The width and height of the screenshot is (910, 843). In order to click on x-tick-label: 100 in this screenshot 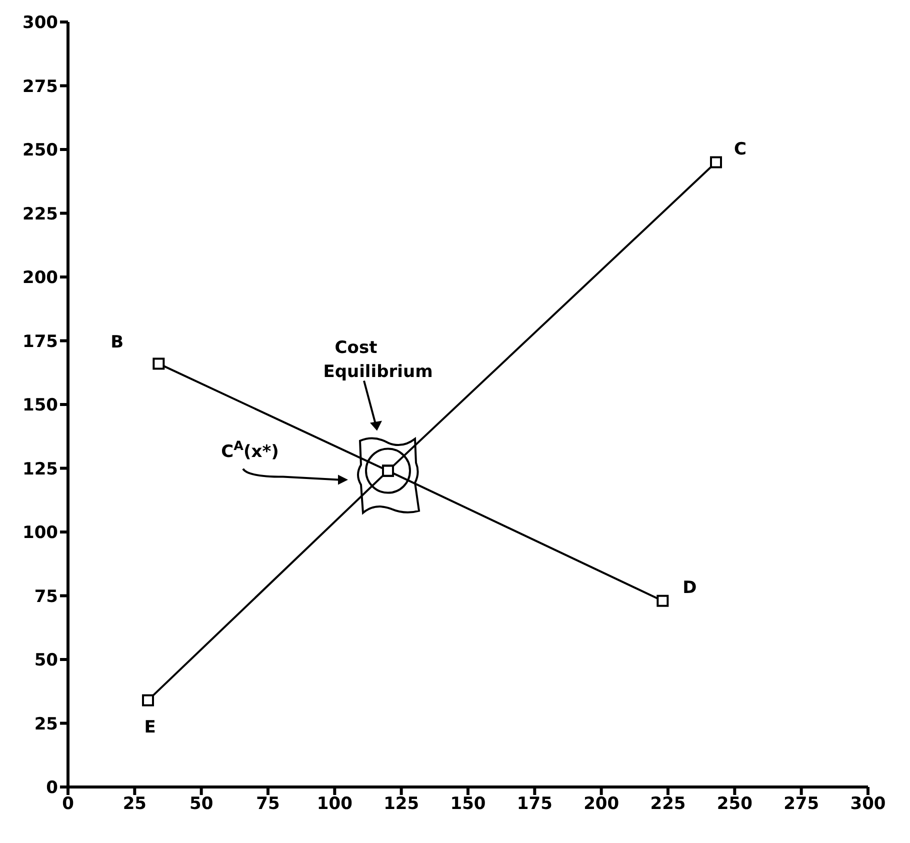, I will do `click(334, 804)`.